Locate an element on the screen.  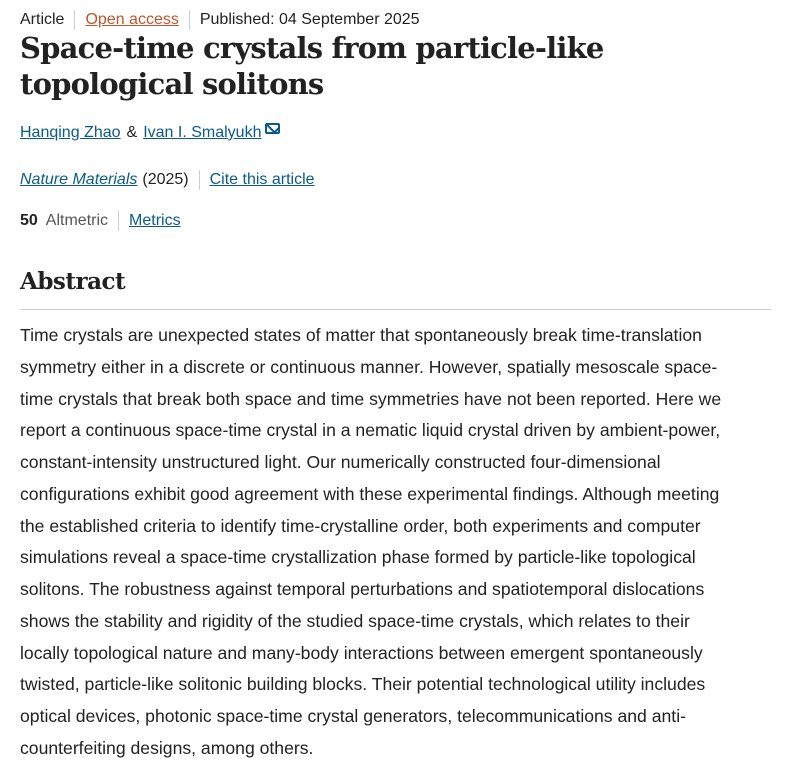
journal-link: Nature Materials is located at coordinates (78, 180).